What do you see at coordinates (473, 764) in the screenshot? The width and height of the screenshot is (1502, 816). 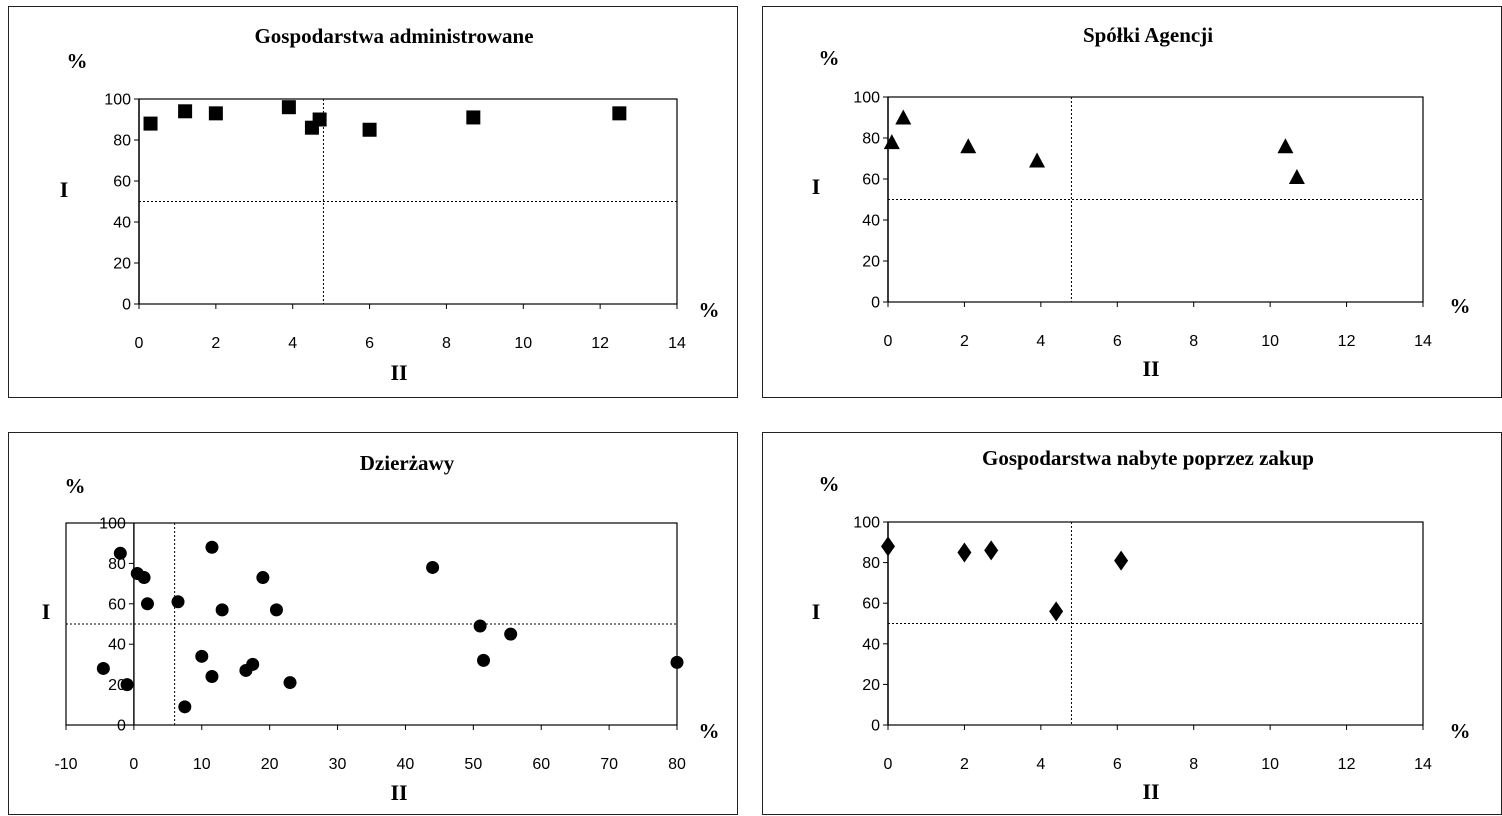 I see `x-tick-label: 50` at bounding box center [473, 764].